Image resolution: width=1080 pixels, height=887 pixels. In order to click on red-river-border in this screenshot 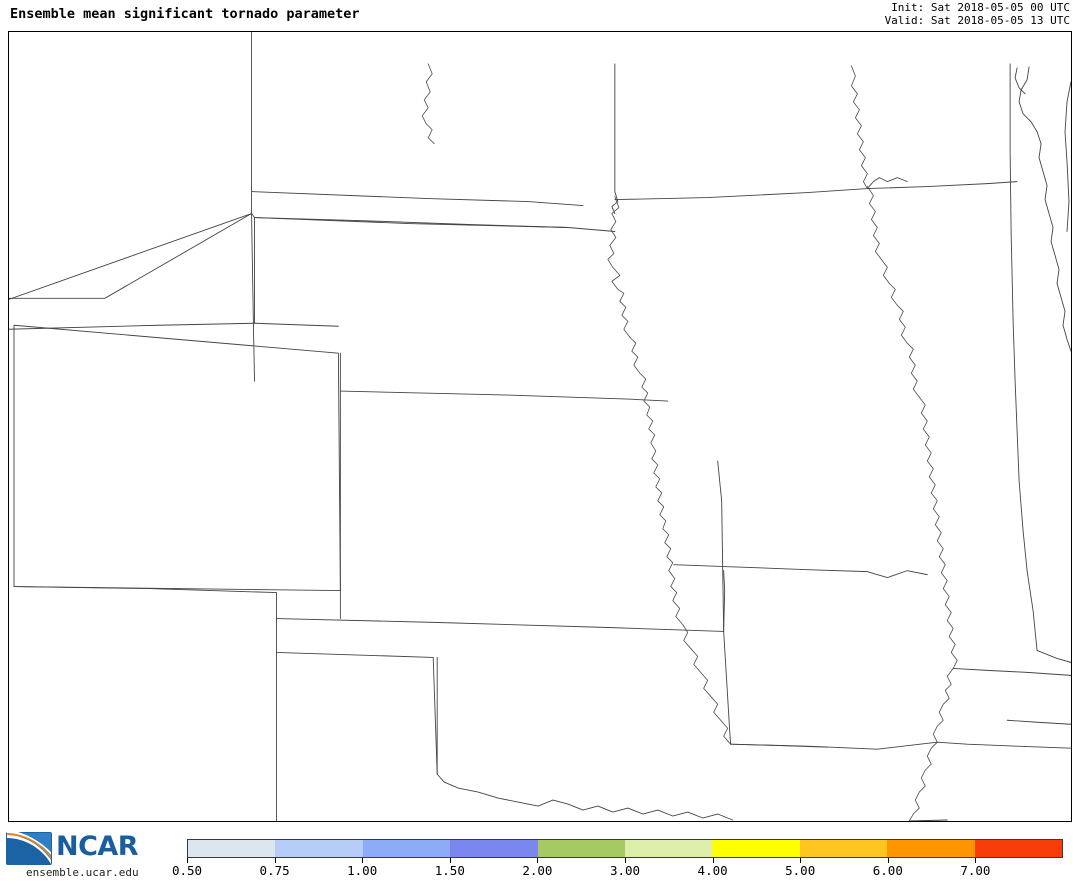, I will do `click(584, 797)`.